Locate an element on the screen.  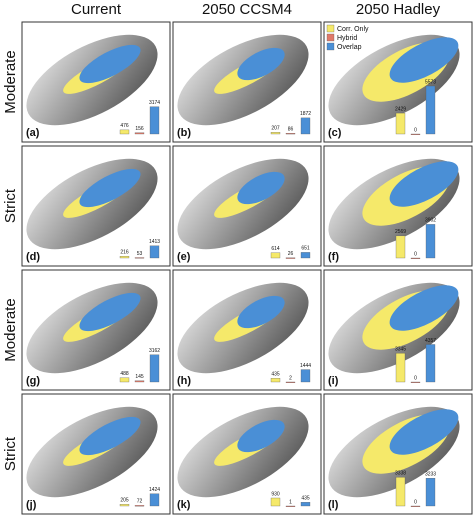
panel-label: (h) is located at coordinates (184, 381).